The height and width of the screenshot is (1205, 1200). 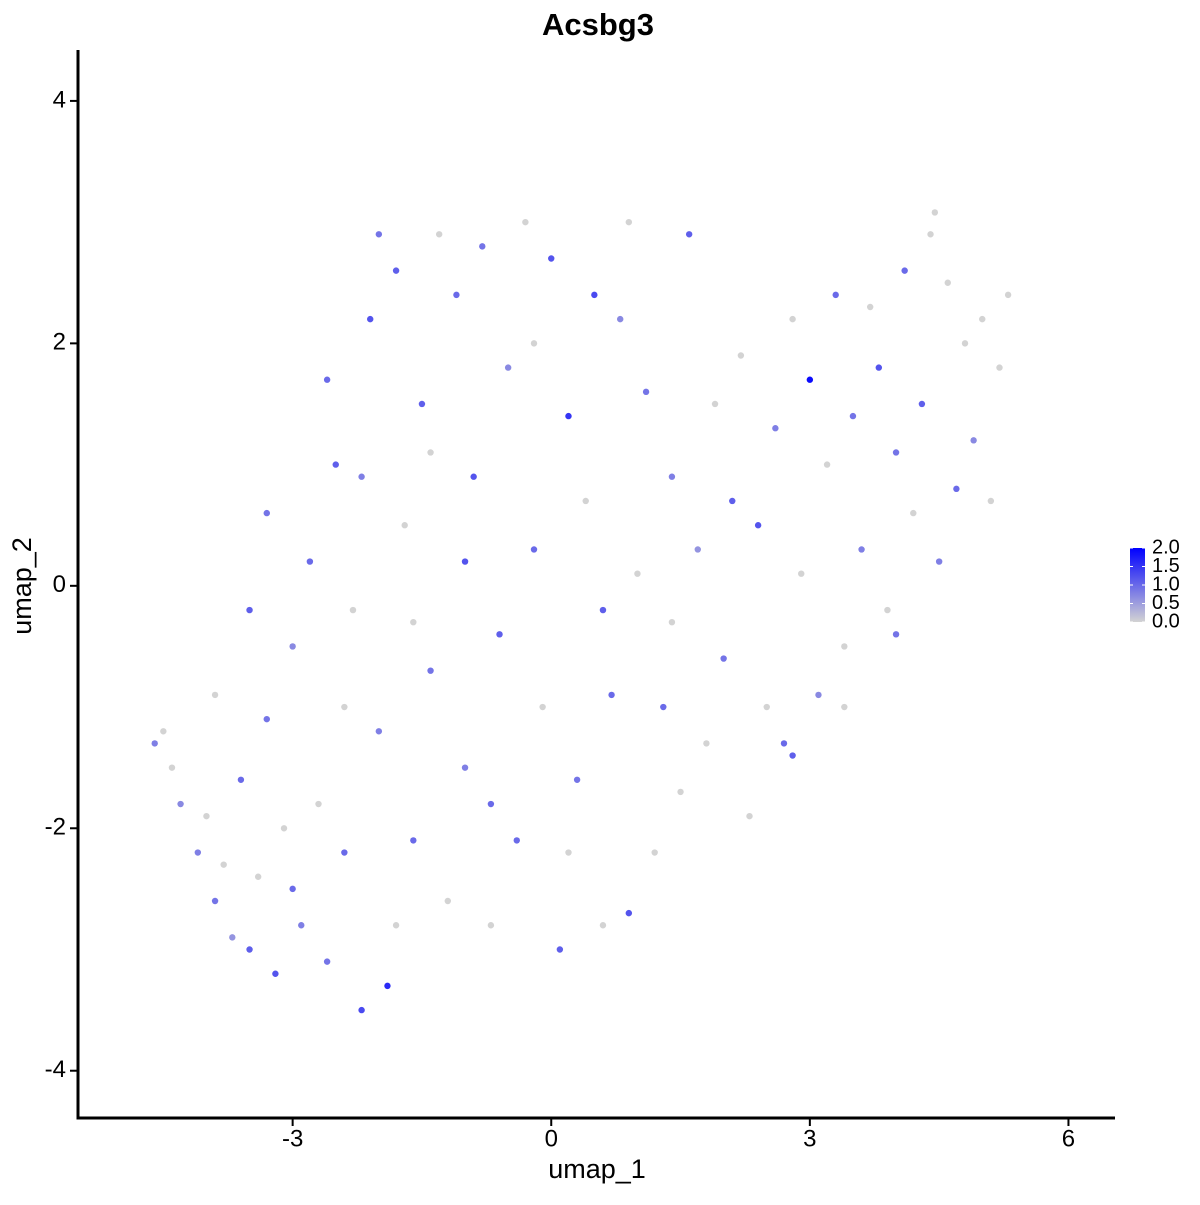 What do you see at coordinates (59, 584) in the screenshot?
I see `y-tick-label: 0` at bounding box center [59, 584].